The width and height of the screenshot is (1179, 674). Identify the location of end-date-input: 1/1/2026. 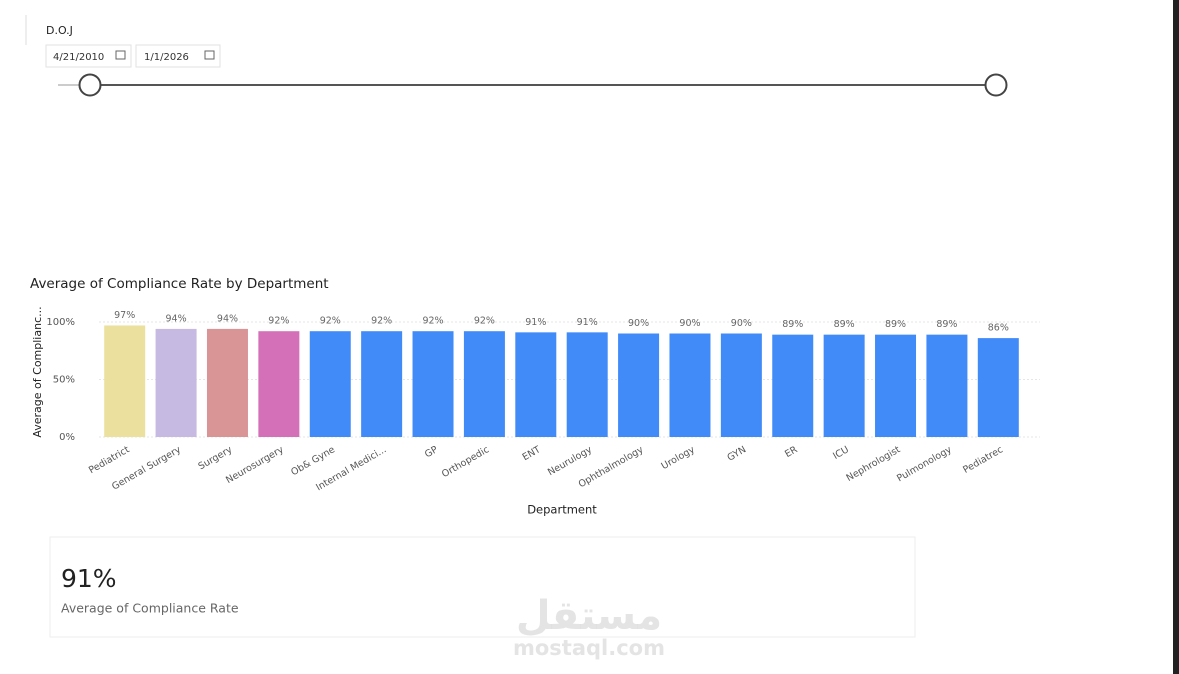
(178, 56).